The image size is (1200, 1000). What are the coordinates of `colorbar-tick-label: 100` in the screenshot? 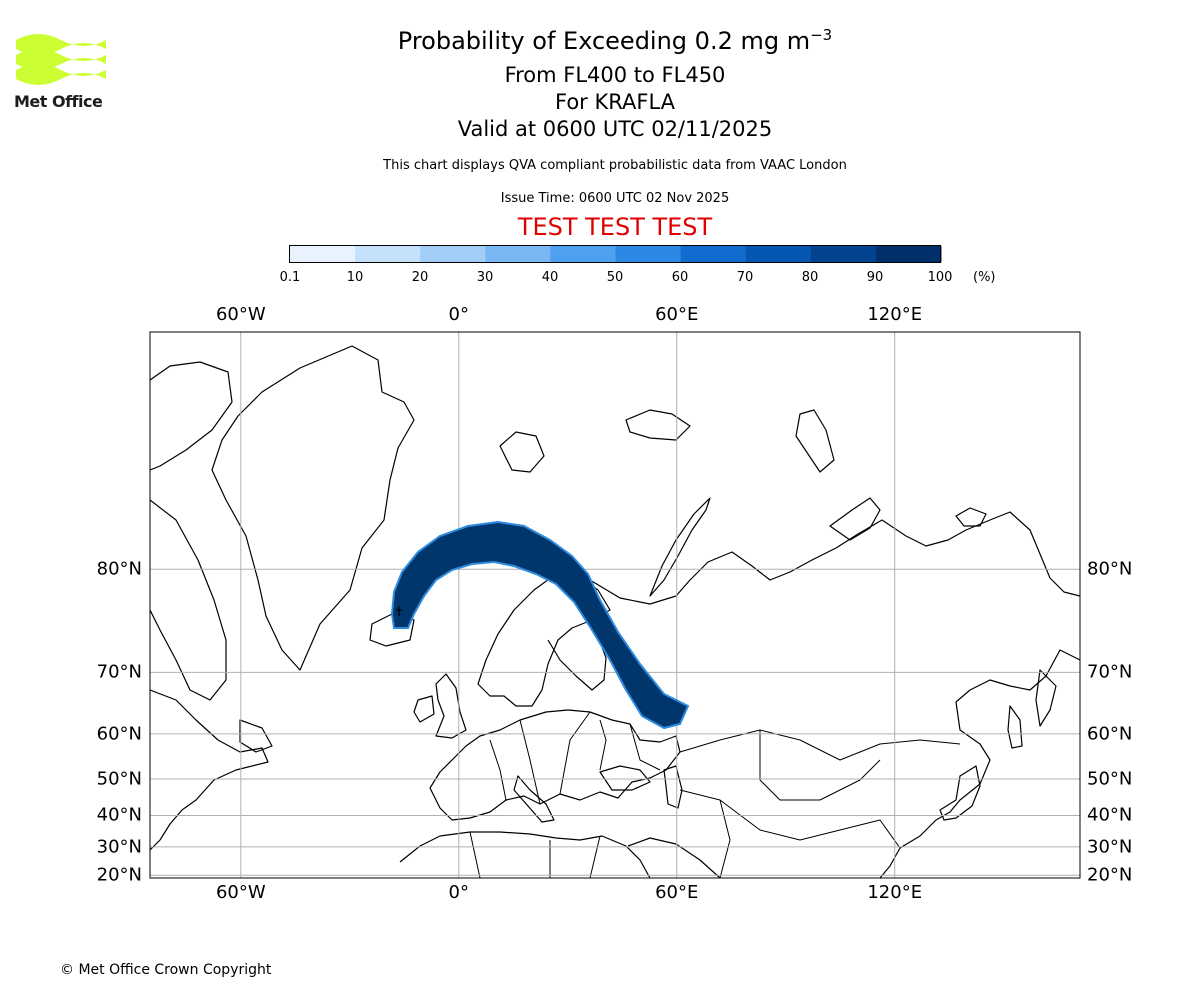 It's located at (940, 277).